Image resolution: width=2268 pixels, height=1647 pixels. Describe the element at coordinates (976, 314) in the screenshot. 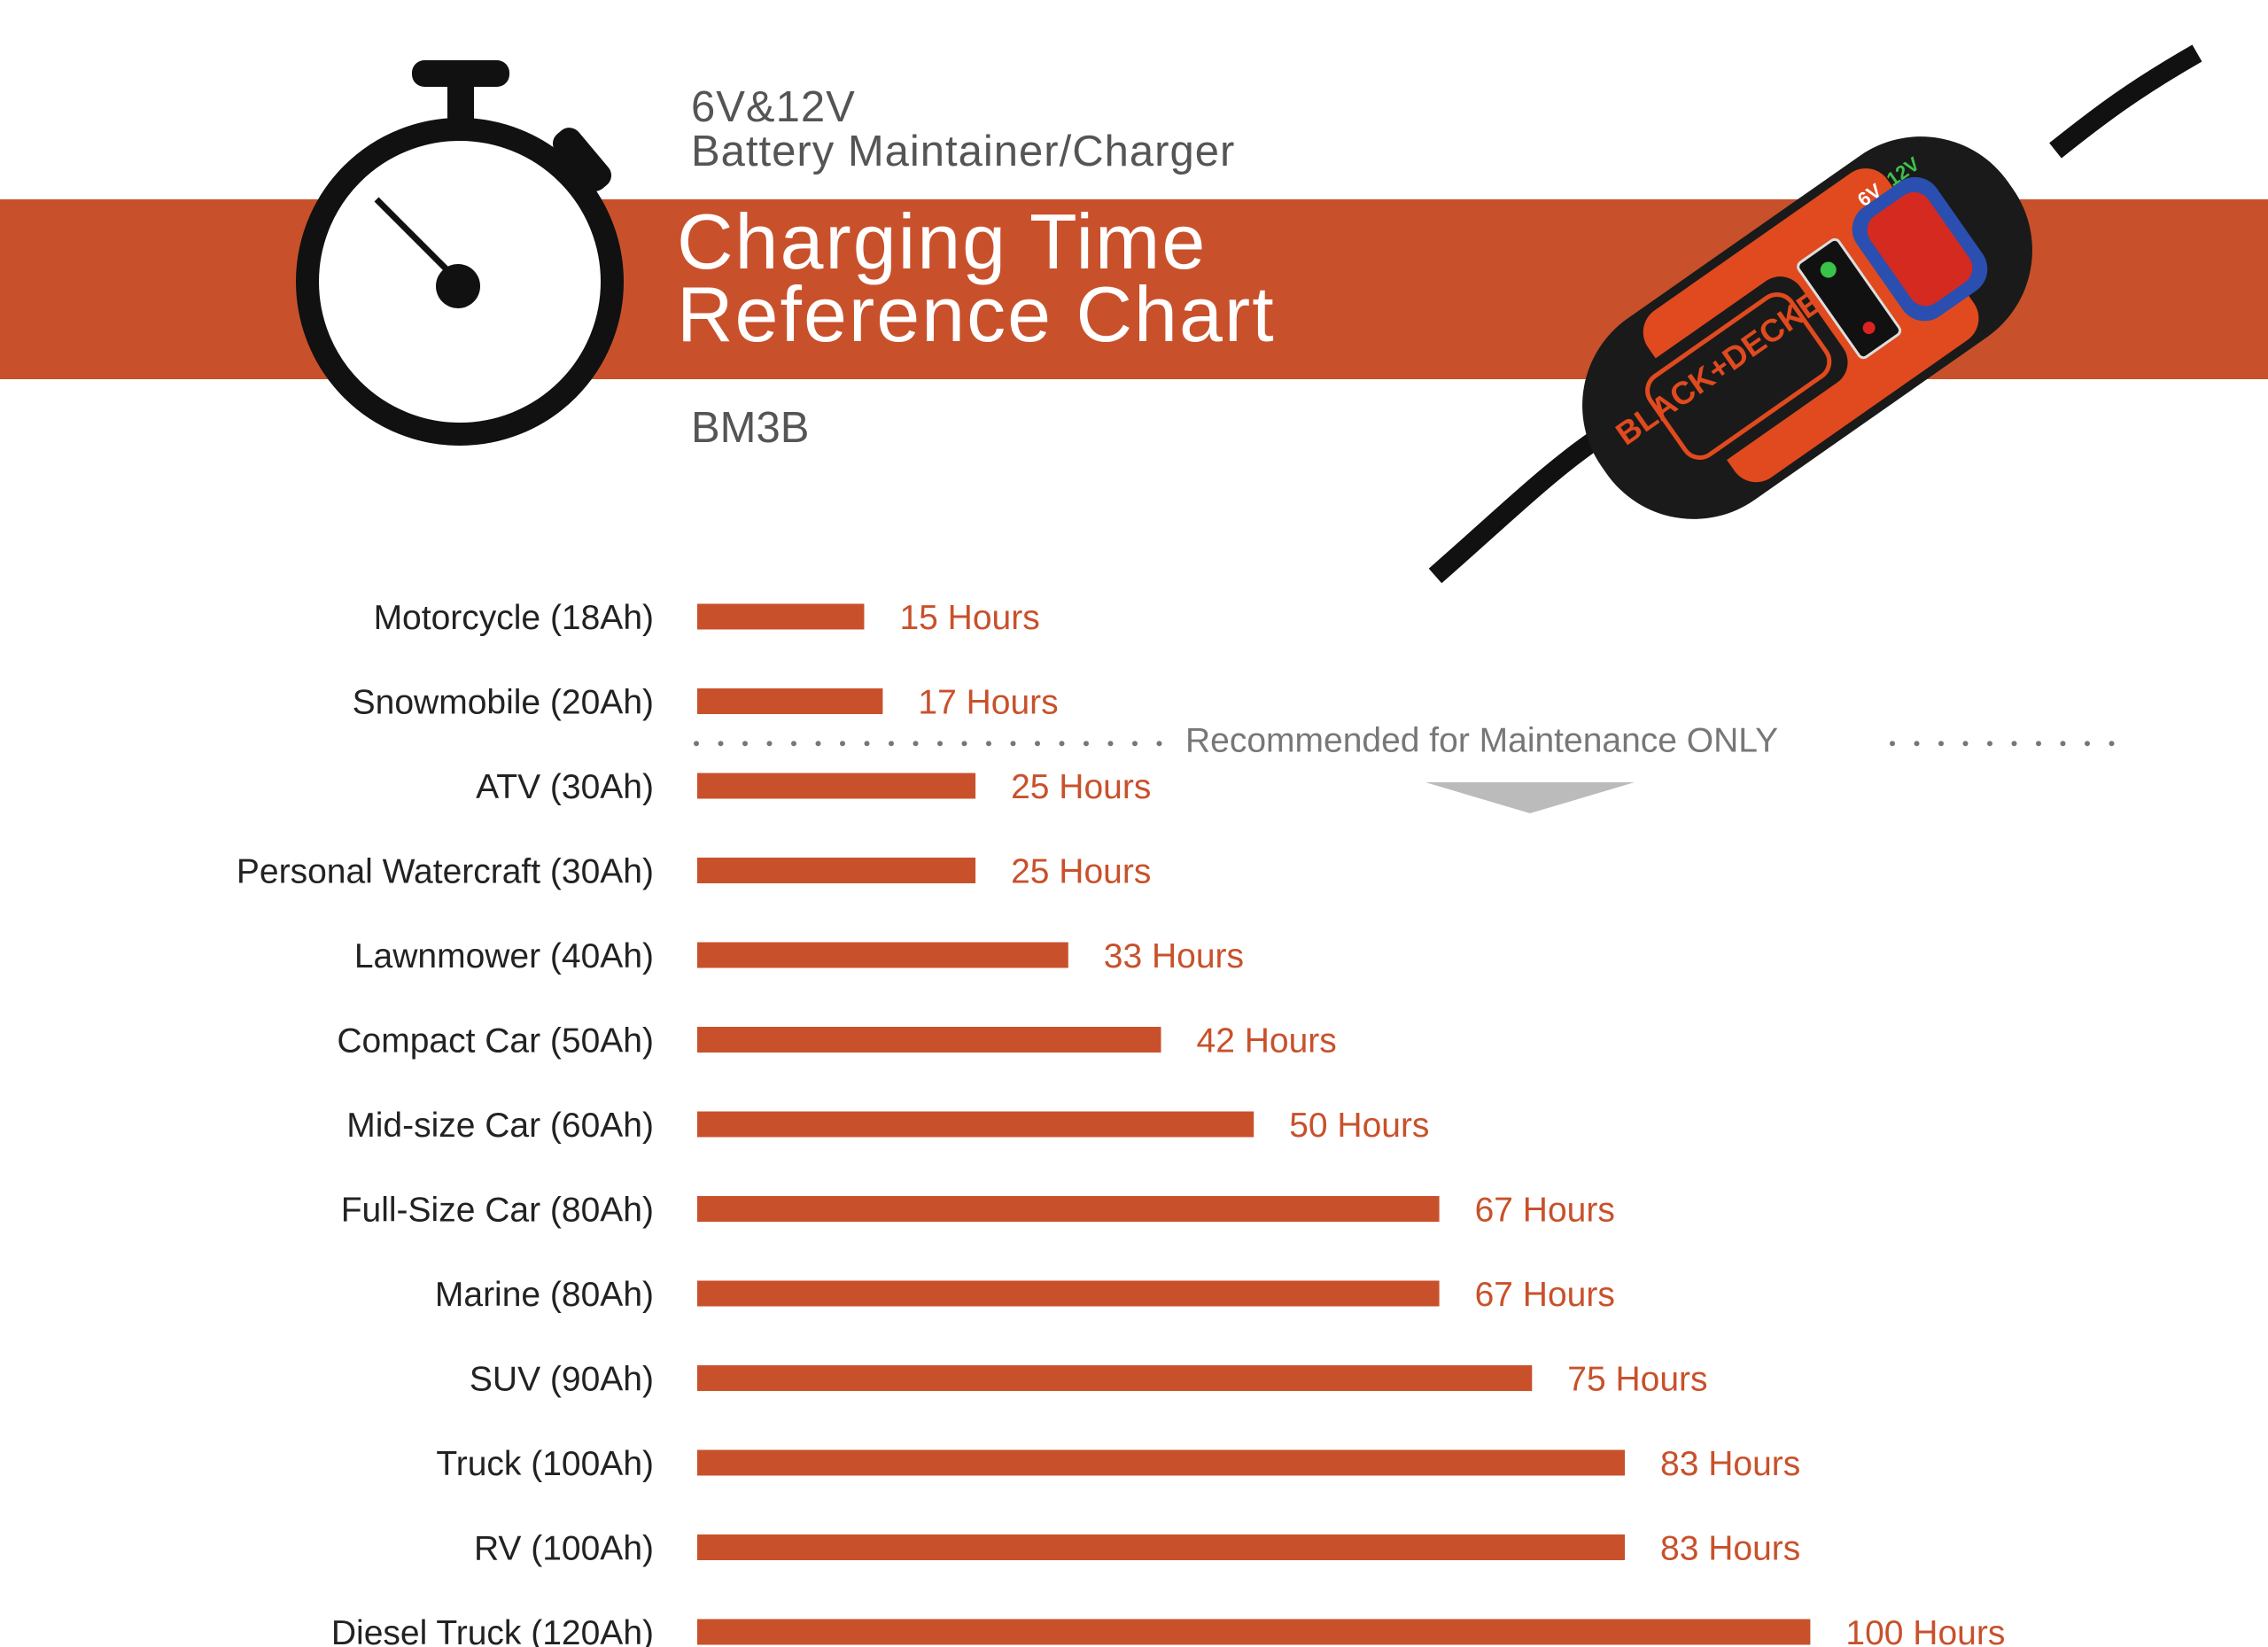

I see `title-line-2: Reference Chart` at that location.